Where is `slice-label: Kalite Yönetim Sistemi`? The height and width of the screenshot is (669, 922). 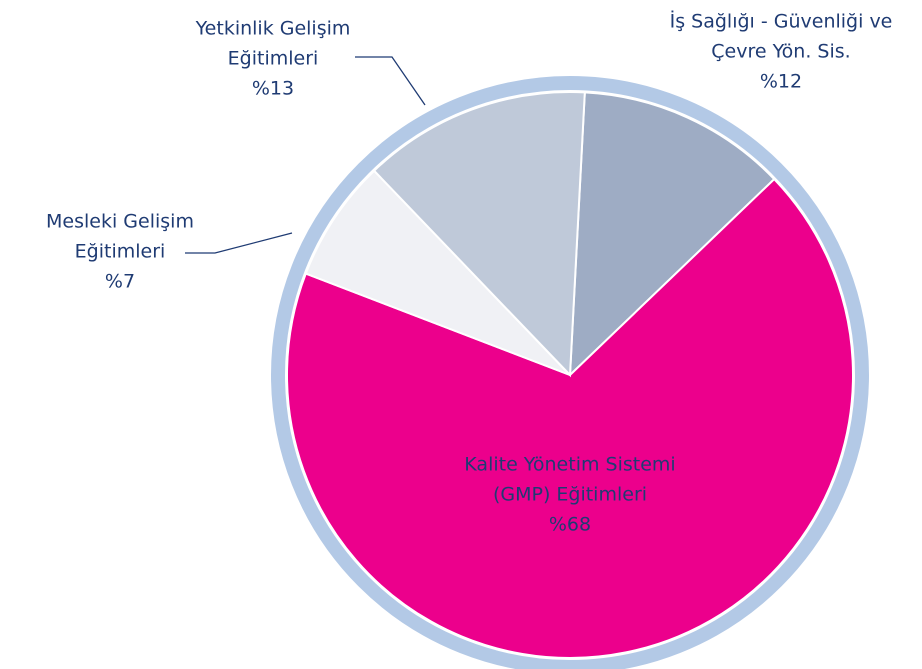 slice-label: Kalite Yönetim Sistemi is located at coordinates (569, 465).